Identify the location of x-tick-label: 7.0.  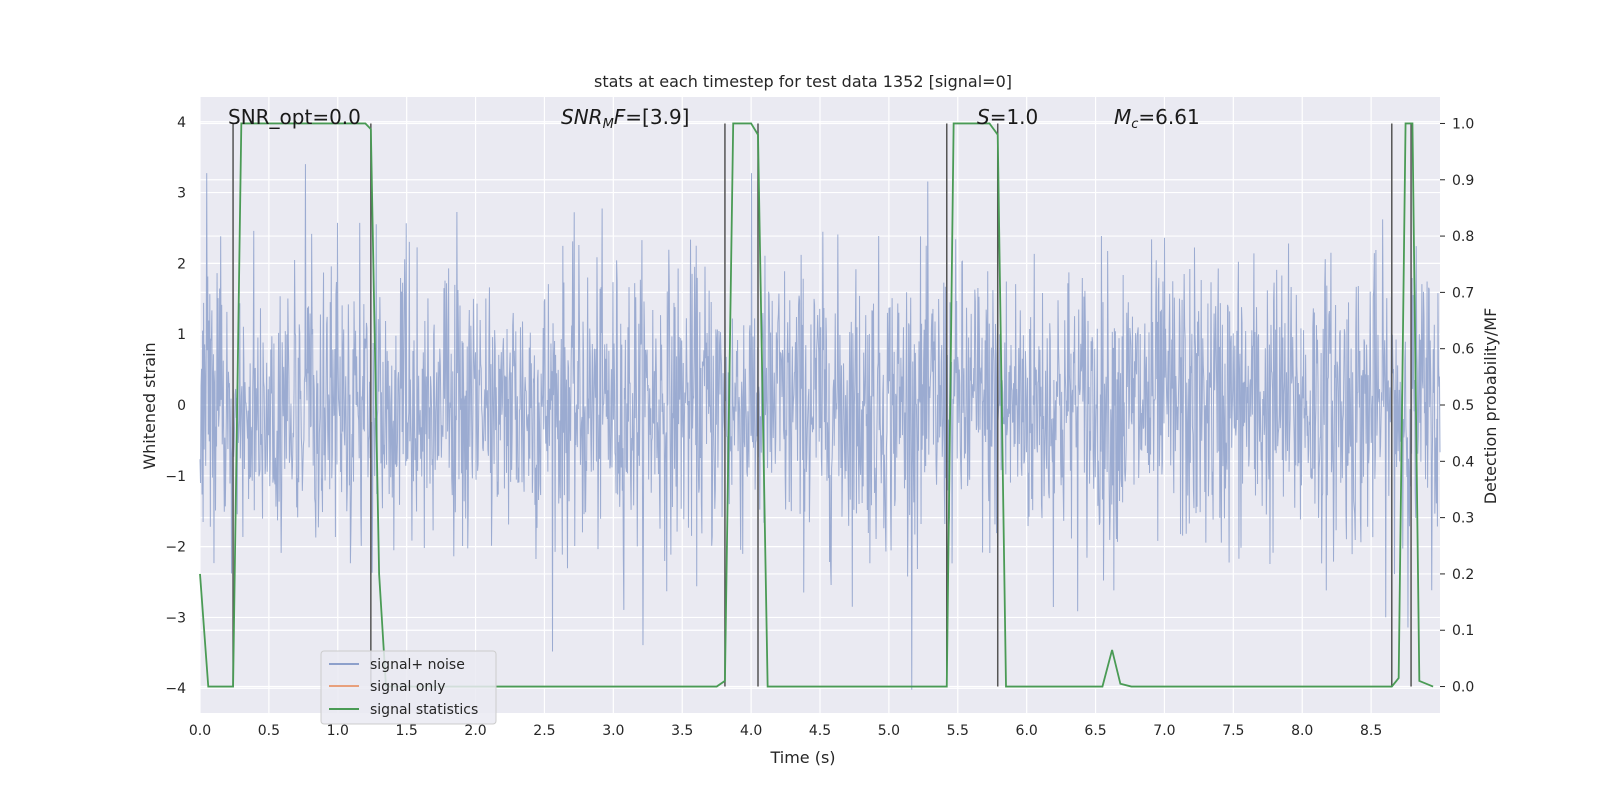
(1164, 731).